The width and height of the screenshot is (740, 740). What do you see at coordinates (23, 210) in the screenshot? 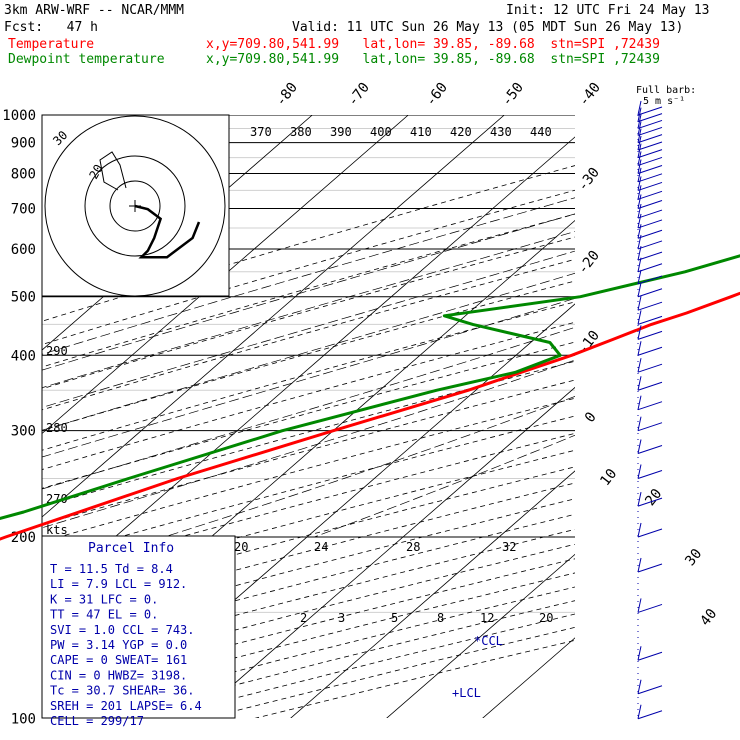
I see `pressure-label: 700` at bounding box center [23, 210].